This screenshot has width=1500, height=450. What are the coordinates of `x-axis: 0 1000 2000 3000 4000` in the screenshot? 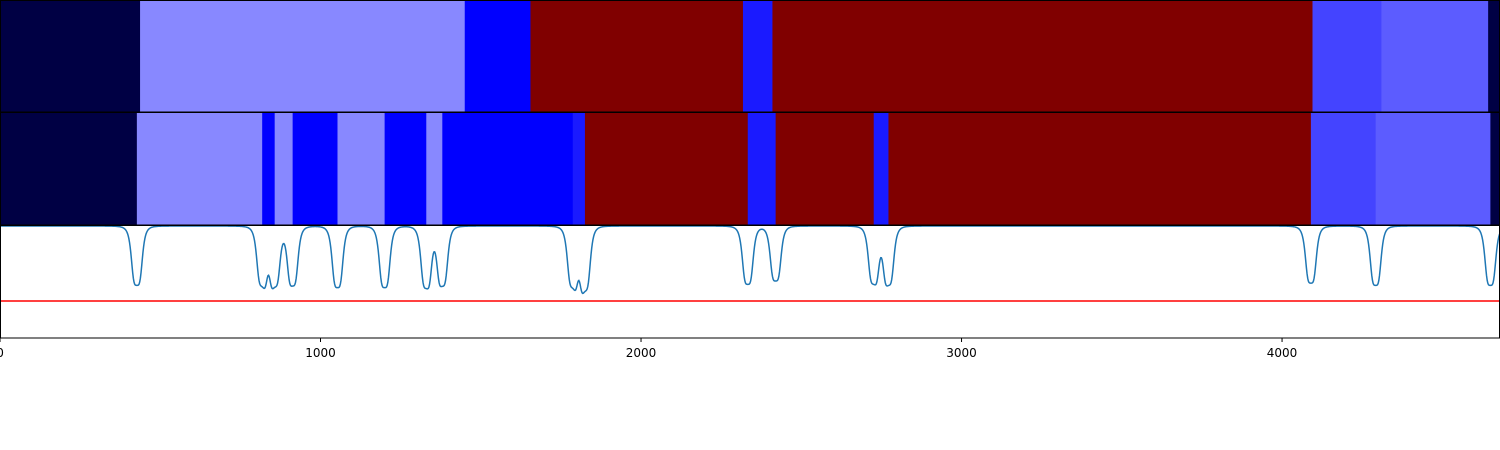 It's located at (648, 349).